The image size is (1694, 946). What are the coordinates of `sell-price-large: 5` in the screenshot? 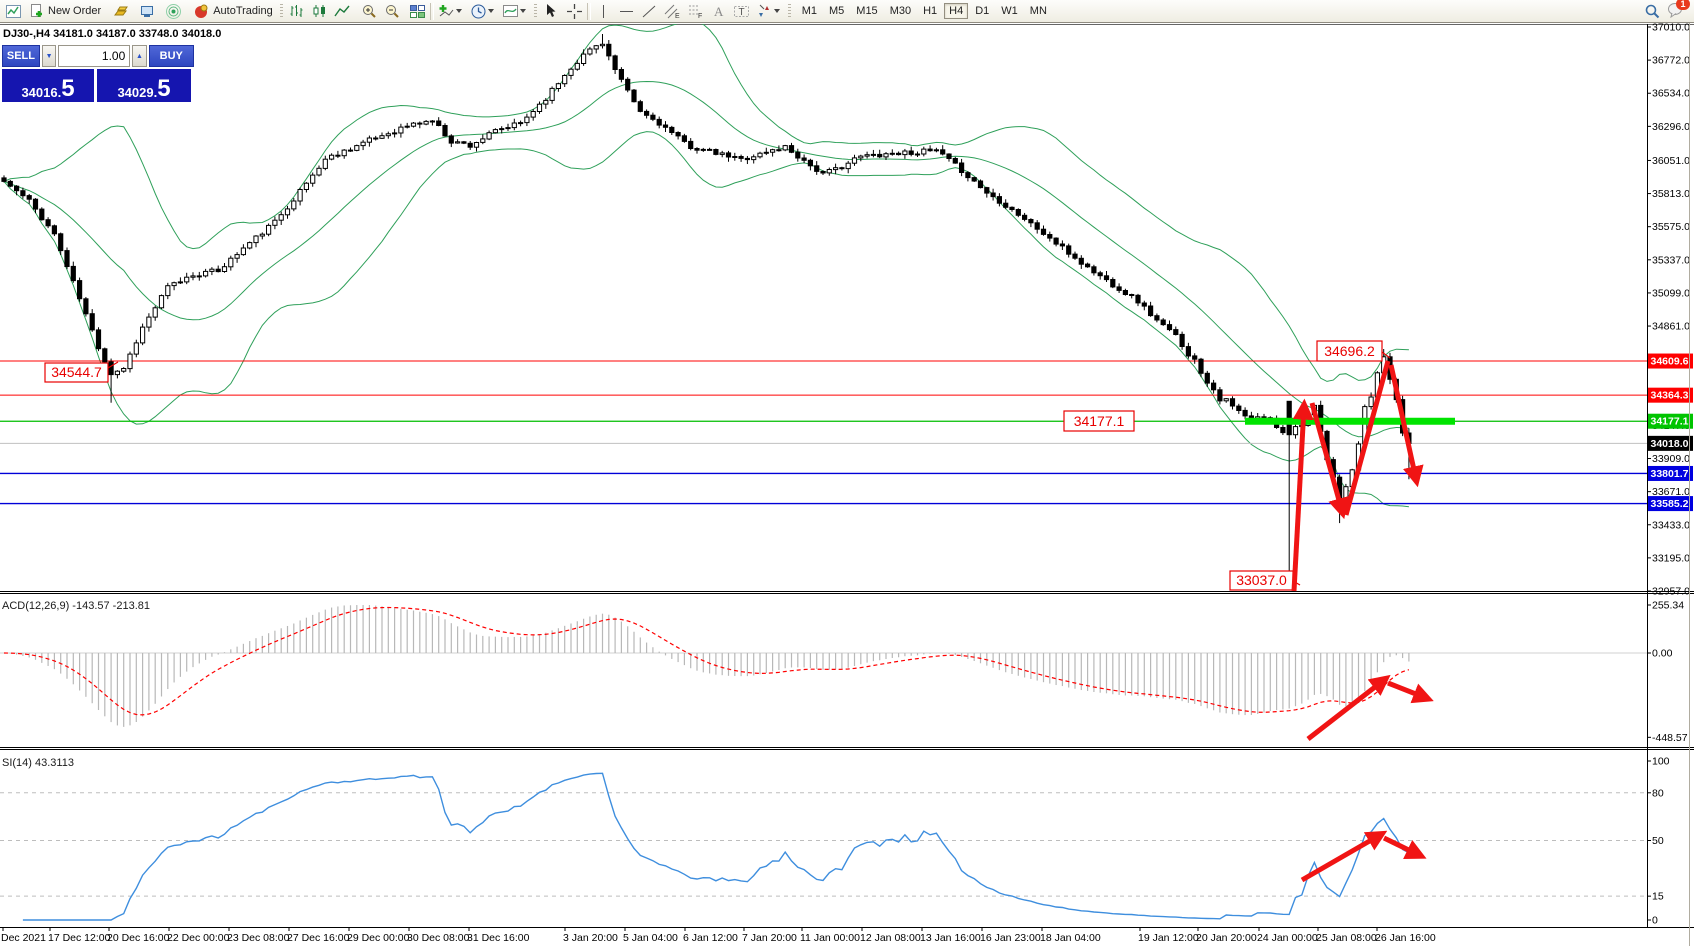 It's located at (68, 88).